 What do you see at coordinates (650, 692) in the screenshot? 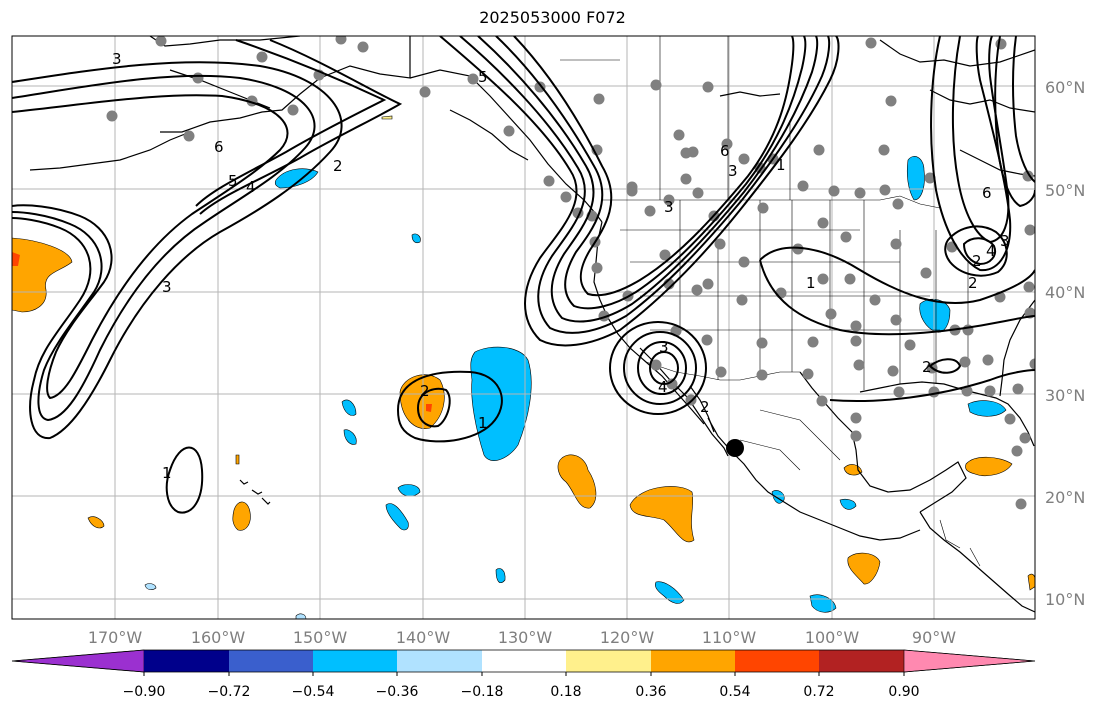
I see `colorbar-tick-label: 0.36` at bounding box center [650, 692].